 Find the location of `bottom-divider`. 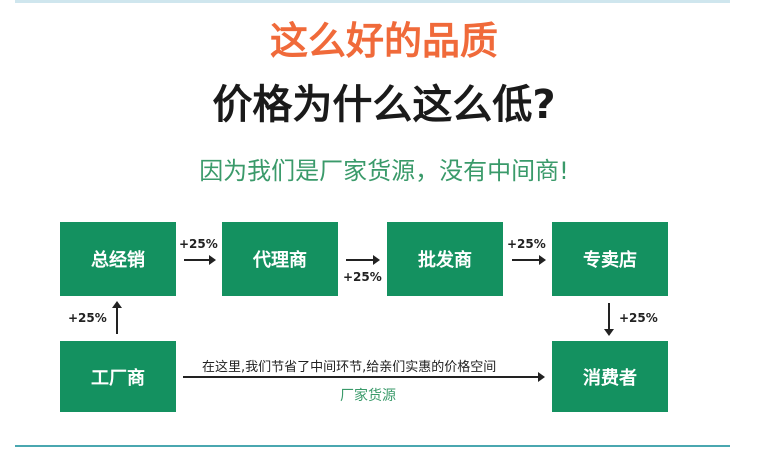

bottom-divider is located at coordinates (372, 446).